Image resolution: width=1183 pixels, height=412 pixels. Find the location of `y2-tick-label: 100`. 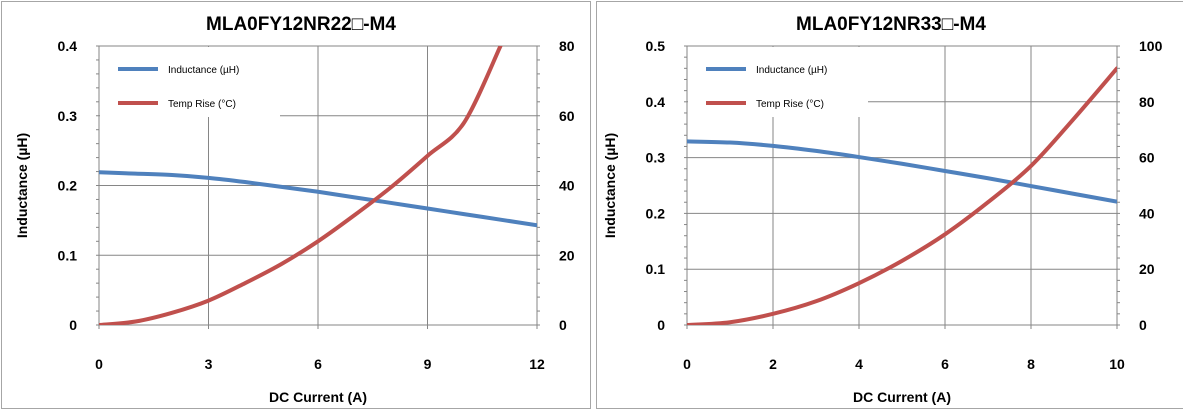

y2-tick-label: 100 is located at coordinates (1151, 46).